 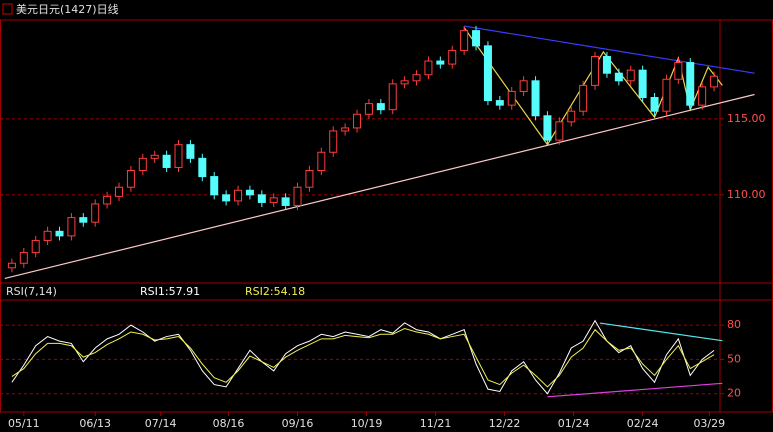 I want to click on x-tick-label: 02/24, so click(x=643, y=423).